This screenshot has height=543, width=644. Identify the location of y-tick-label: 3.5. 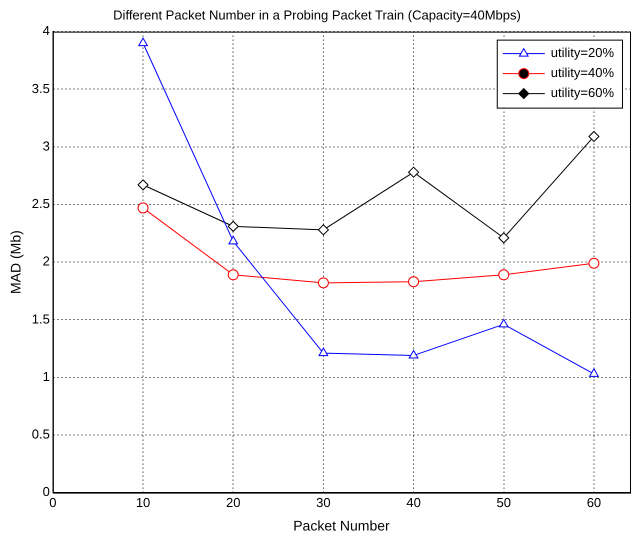
(41, 88).